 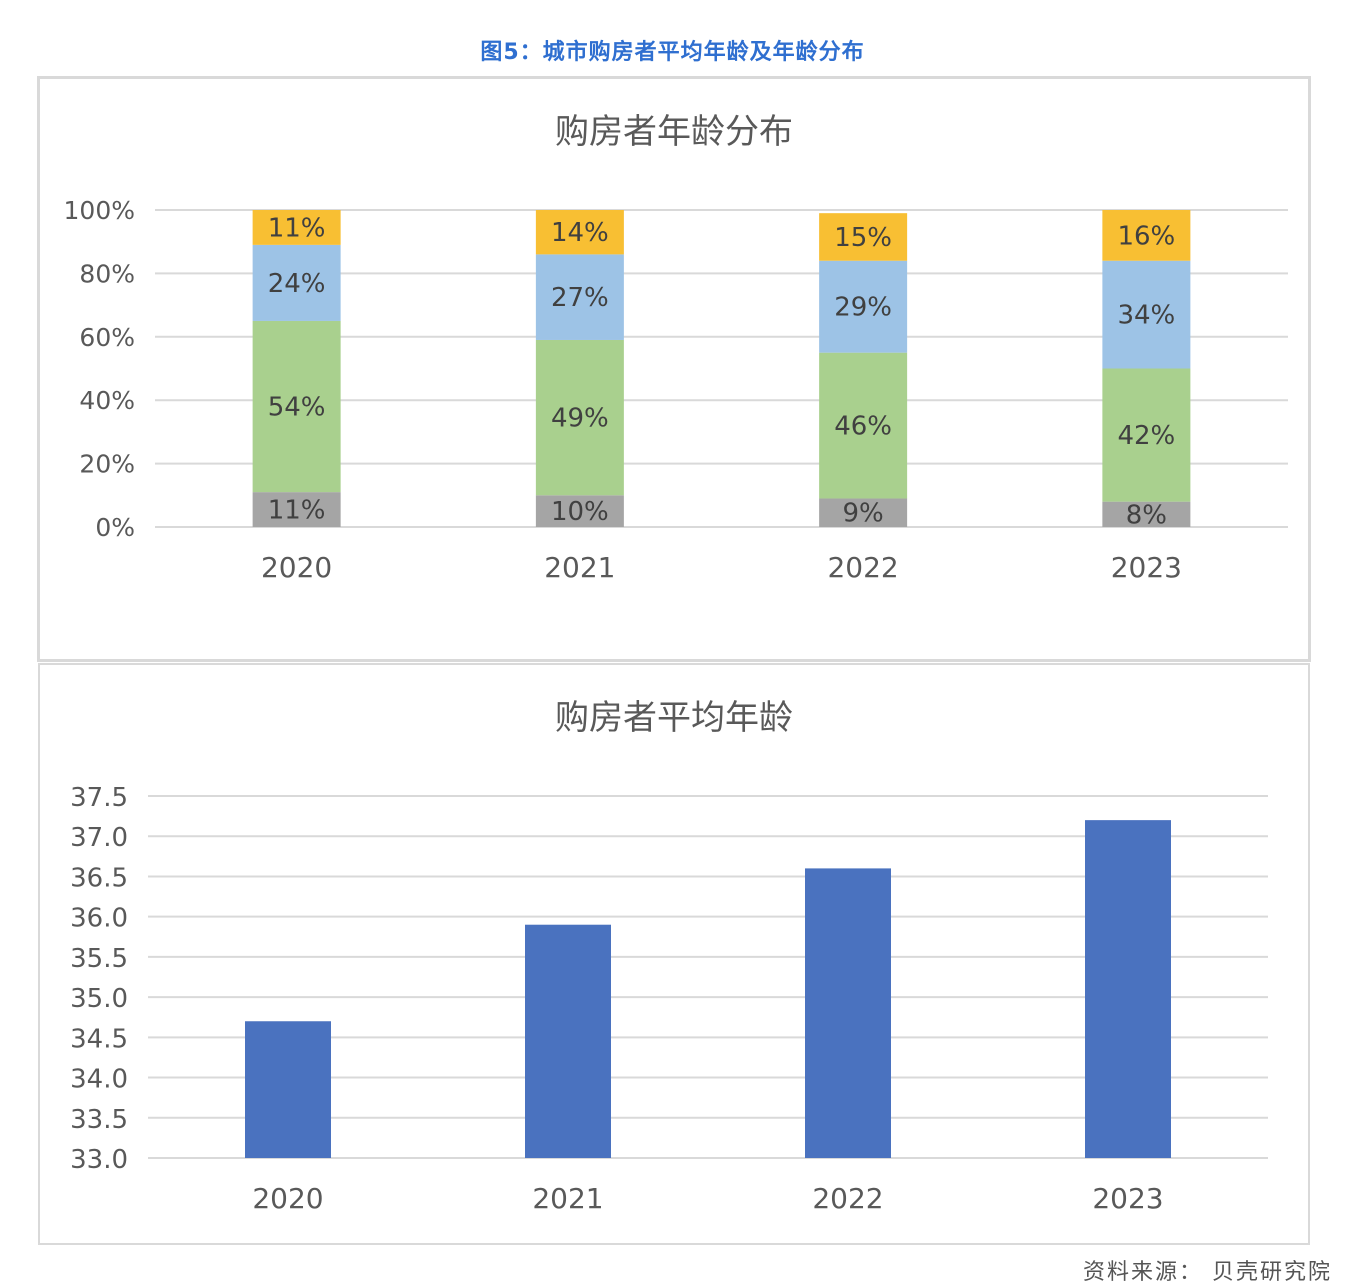 What do you see at coordinates (99, 1120) in the screenshot?
I see `y-tick-label: 33.5` at bounding box center [99, 1120].